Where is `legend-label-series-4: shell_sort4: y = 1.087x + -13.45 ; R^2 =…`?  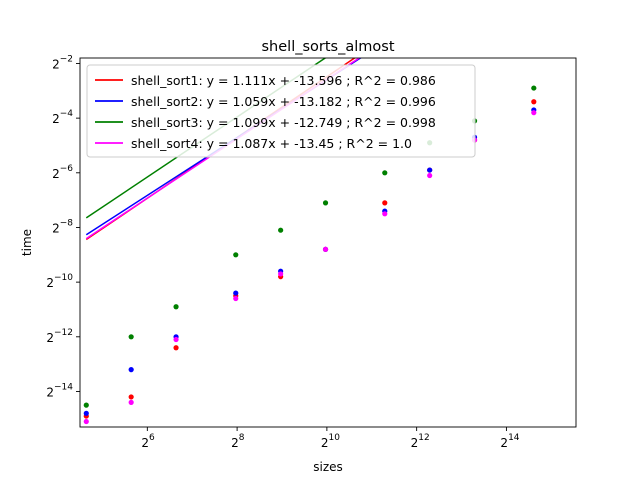
legend-label-series-4: shell_sort4: y = 1.087x + -13.45 ; R^2 =… is located at coordinates (271, 143).